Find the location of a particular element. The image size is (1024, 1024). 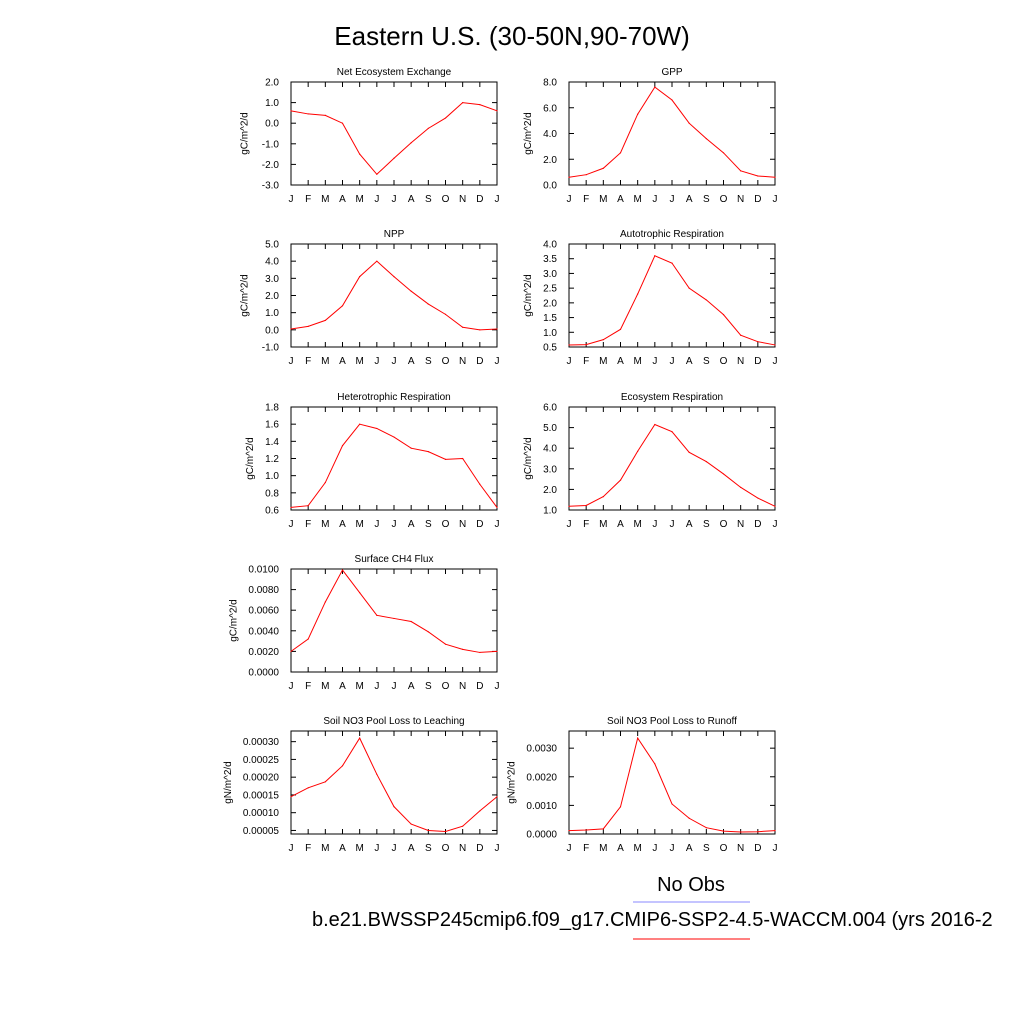

y-tick-label: 0.0060 is located at coordinates (263, 611).